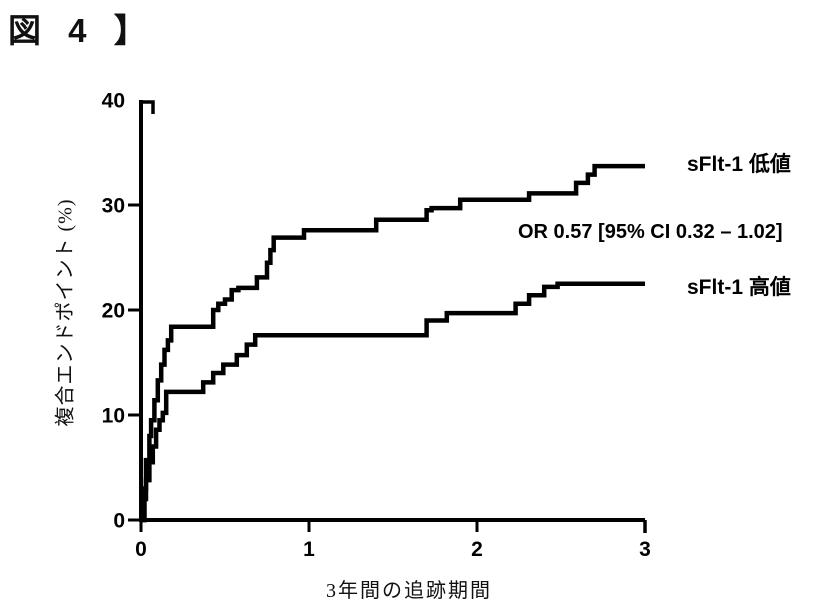 This screenshot has height=607, width=821. I want to click on legend-sflt1-low: sFlt-1 低値, so click(739, 164).